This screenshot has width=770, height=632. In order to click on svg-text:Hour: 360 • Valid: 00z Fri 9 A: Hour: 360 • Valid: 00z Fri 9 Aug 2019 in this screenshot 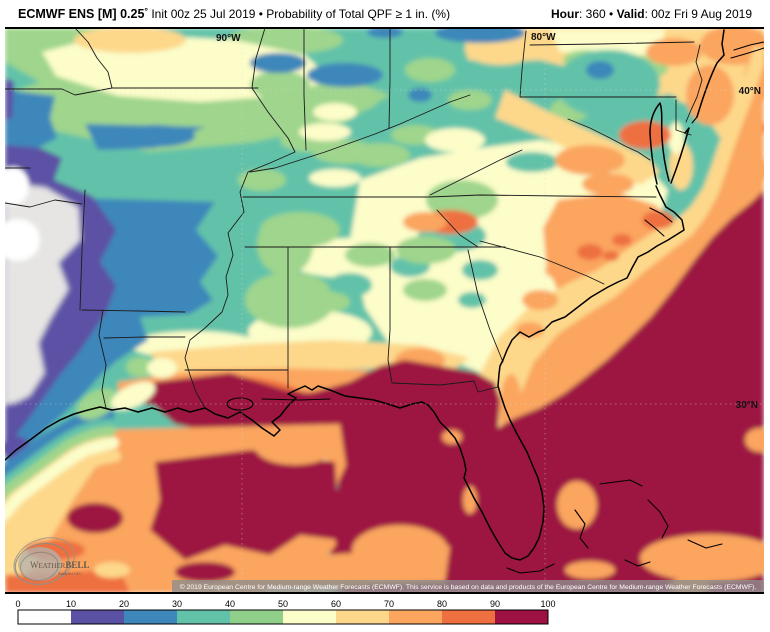, I will do `click(651, 14)`.